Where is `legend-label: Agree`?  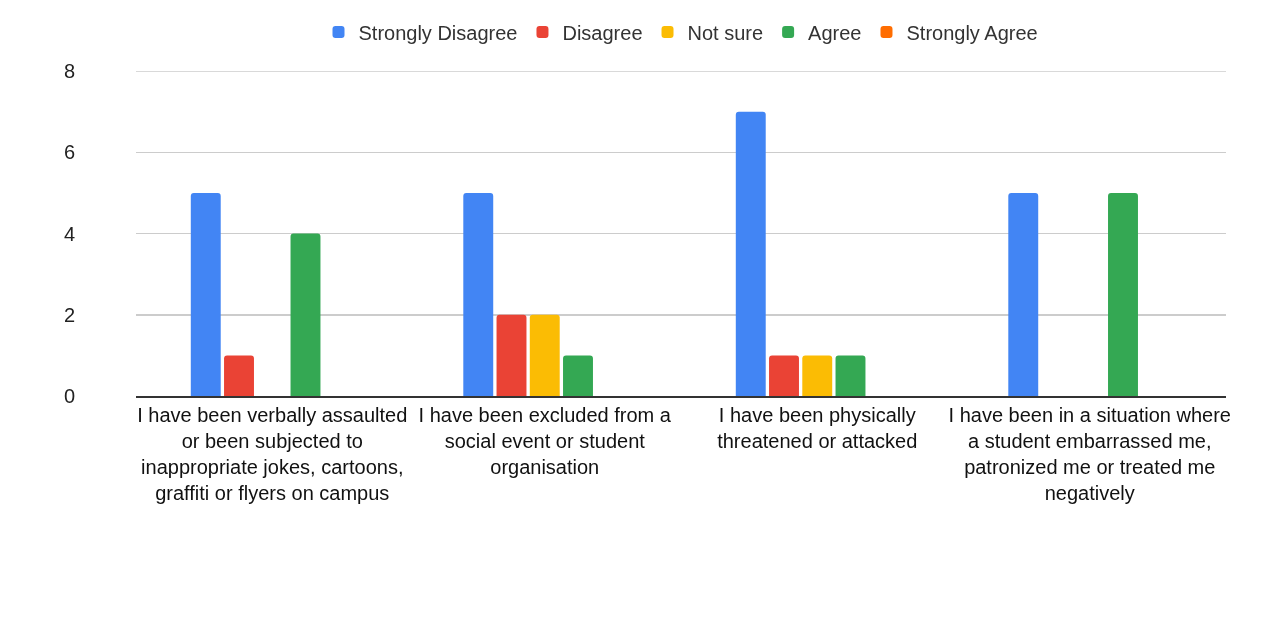 legend-label: Agree is located at coordinates (835, 32).